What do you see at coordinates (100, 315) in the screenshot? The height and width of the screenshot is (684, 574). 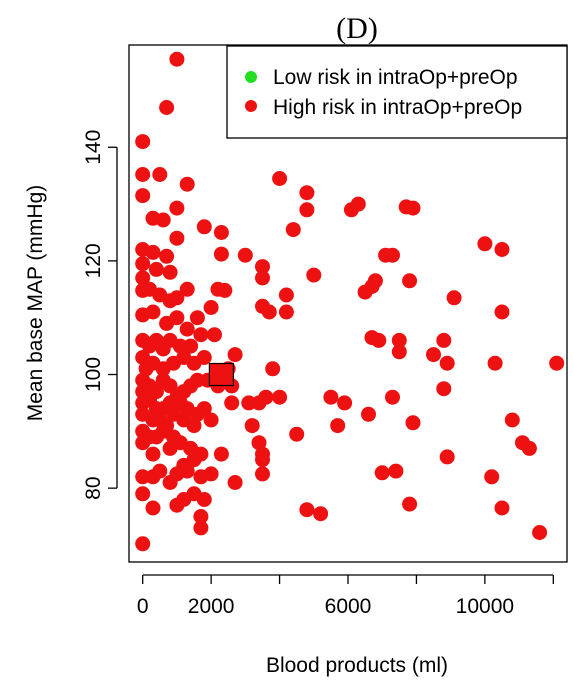 I see `y-axis: 80 100 120 140` at bounding box center [100, 315].